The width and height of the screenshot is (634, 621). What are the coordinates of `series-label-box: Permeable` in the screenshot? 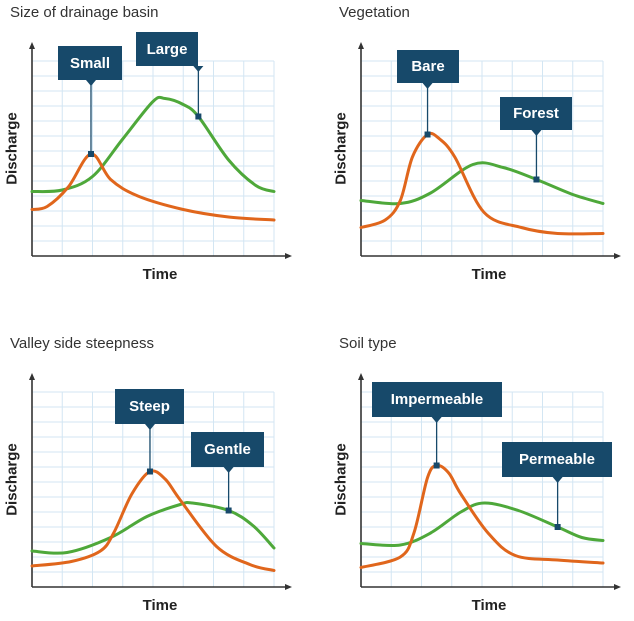 It's located at (557, 459).